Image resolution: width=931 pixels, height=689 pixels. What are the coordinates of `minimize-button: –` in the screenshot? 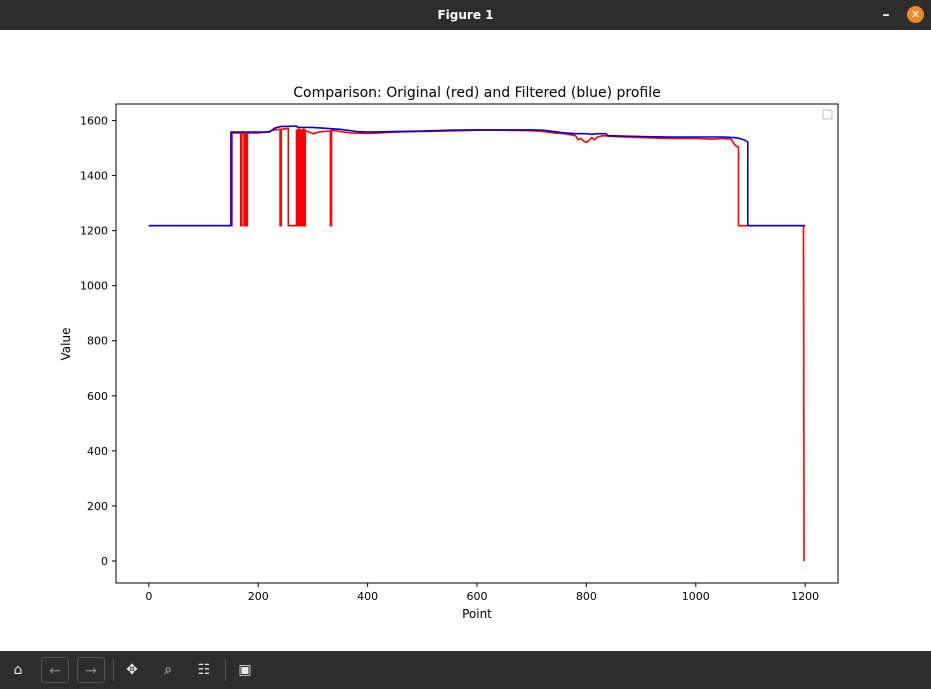 It's located at (886, 15).